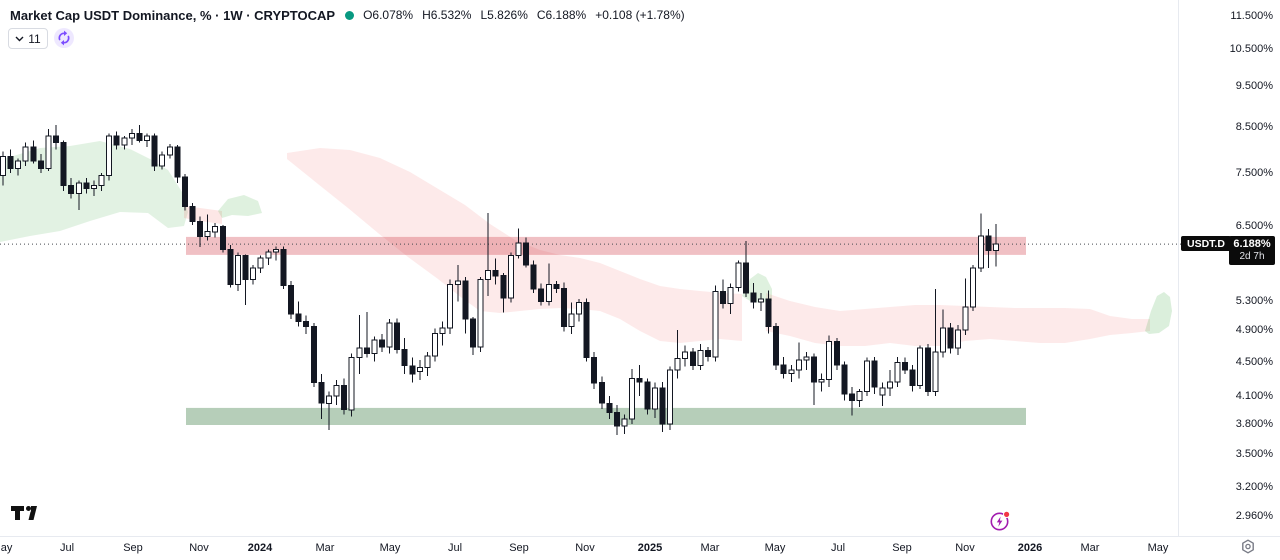  Describe the element at coordinates (1251, 49) in the screenshot. I see `price-tick-label: 10.500%` at that location.